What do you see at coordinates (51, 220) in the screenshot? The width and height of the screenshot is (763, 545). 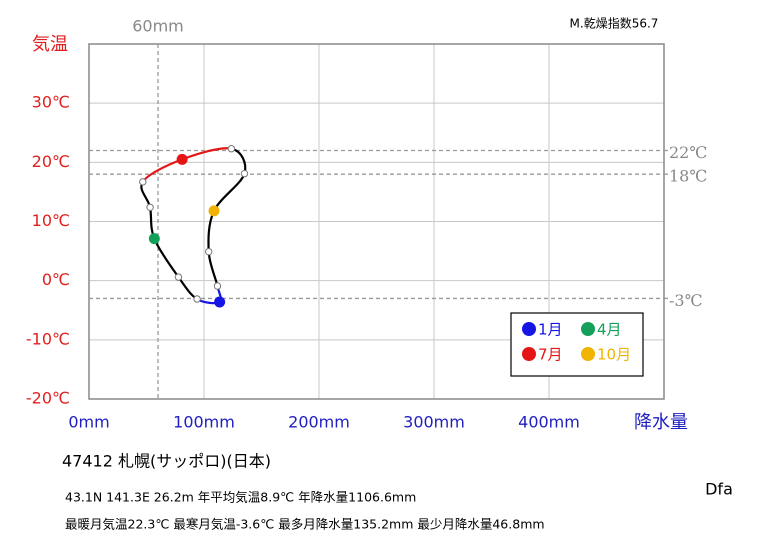 I see `y-tick-label: 10℃` at bounding box center [51, 220].